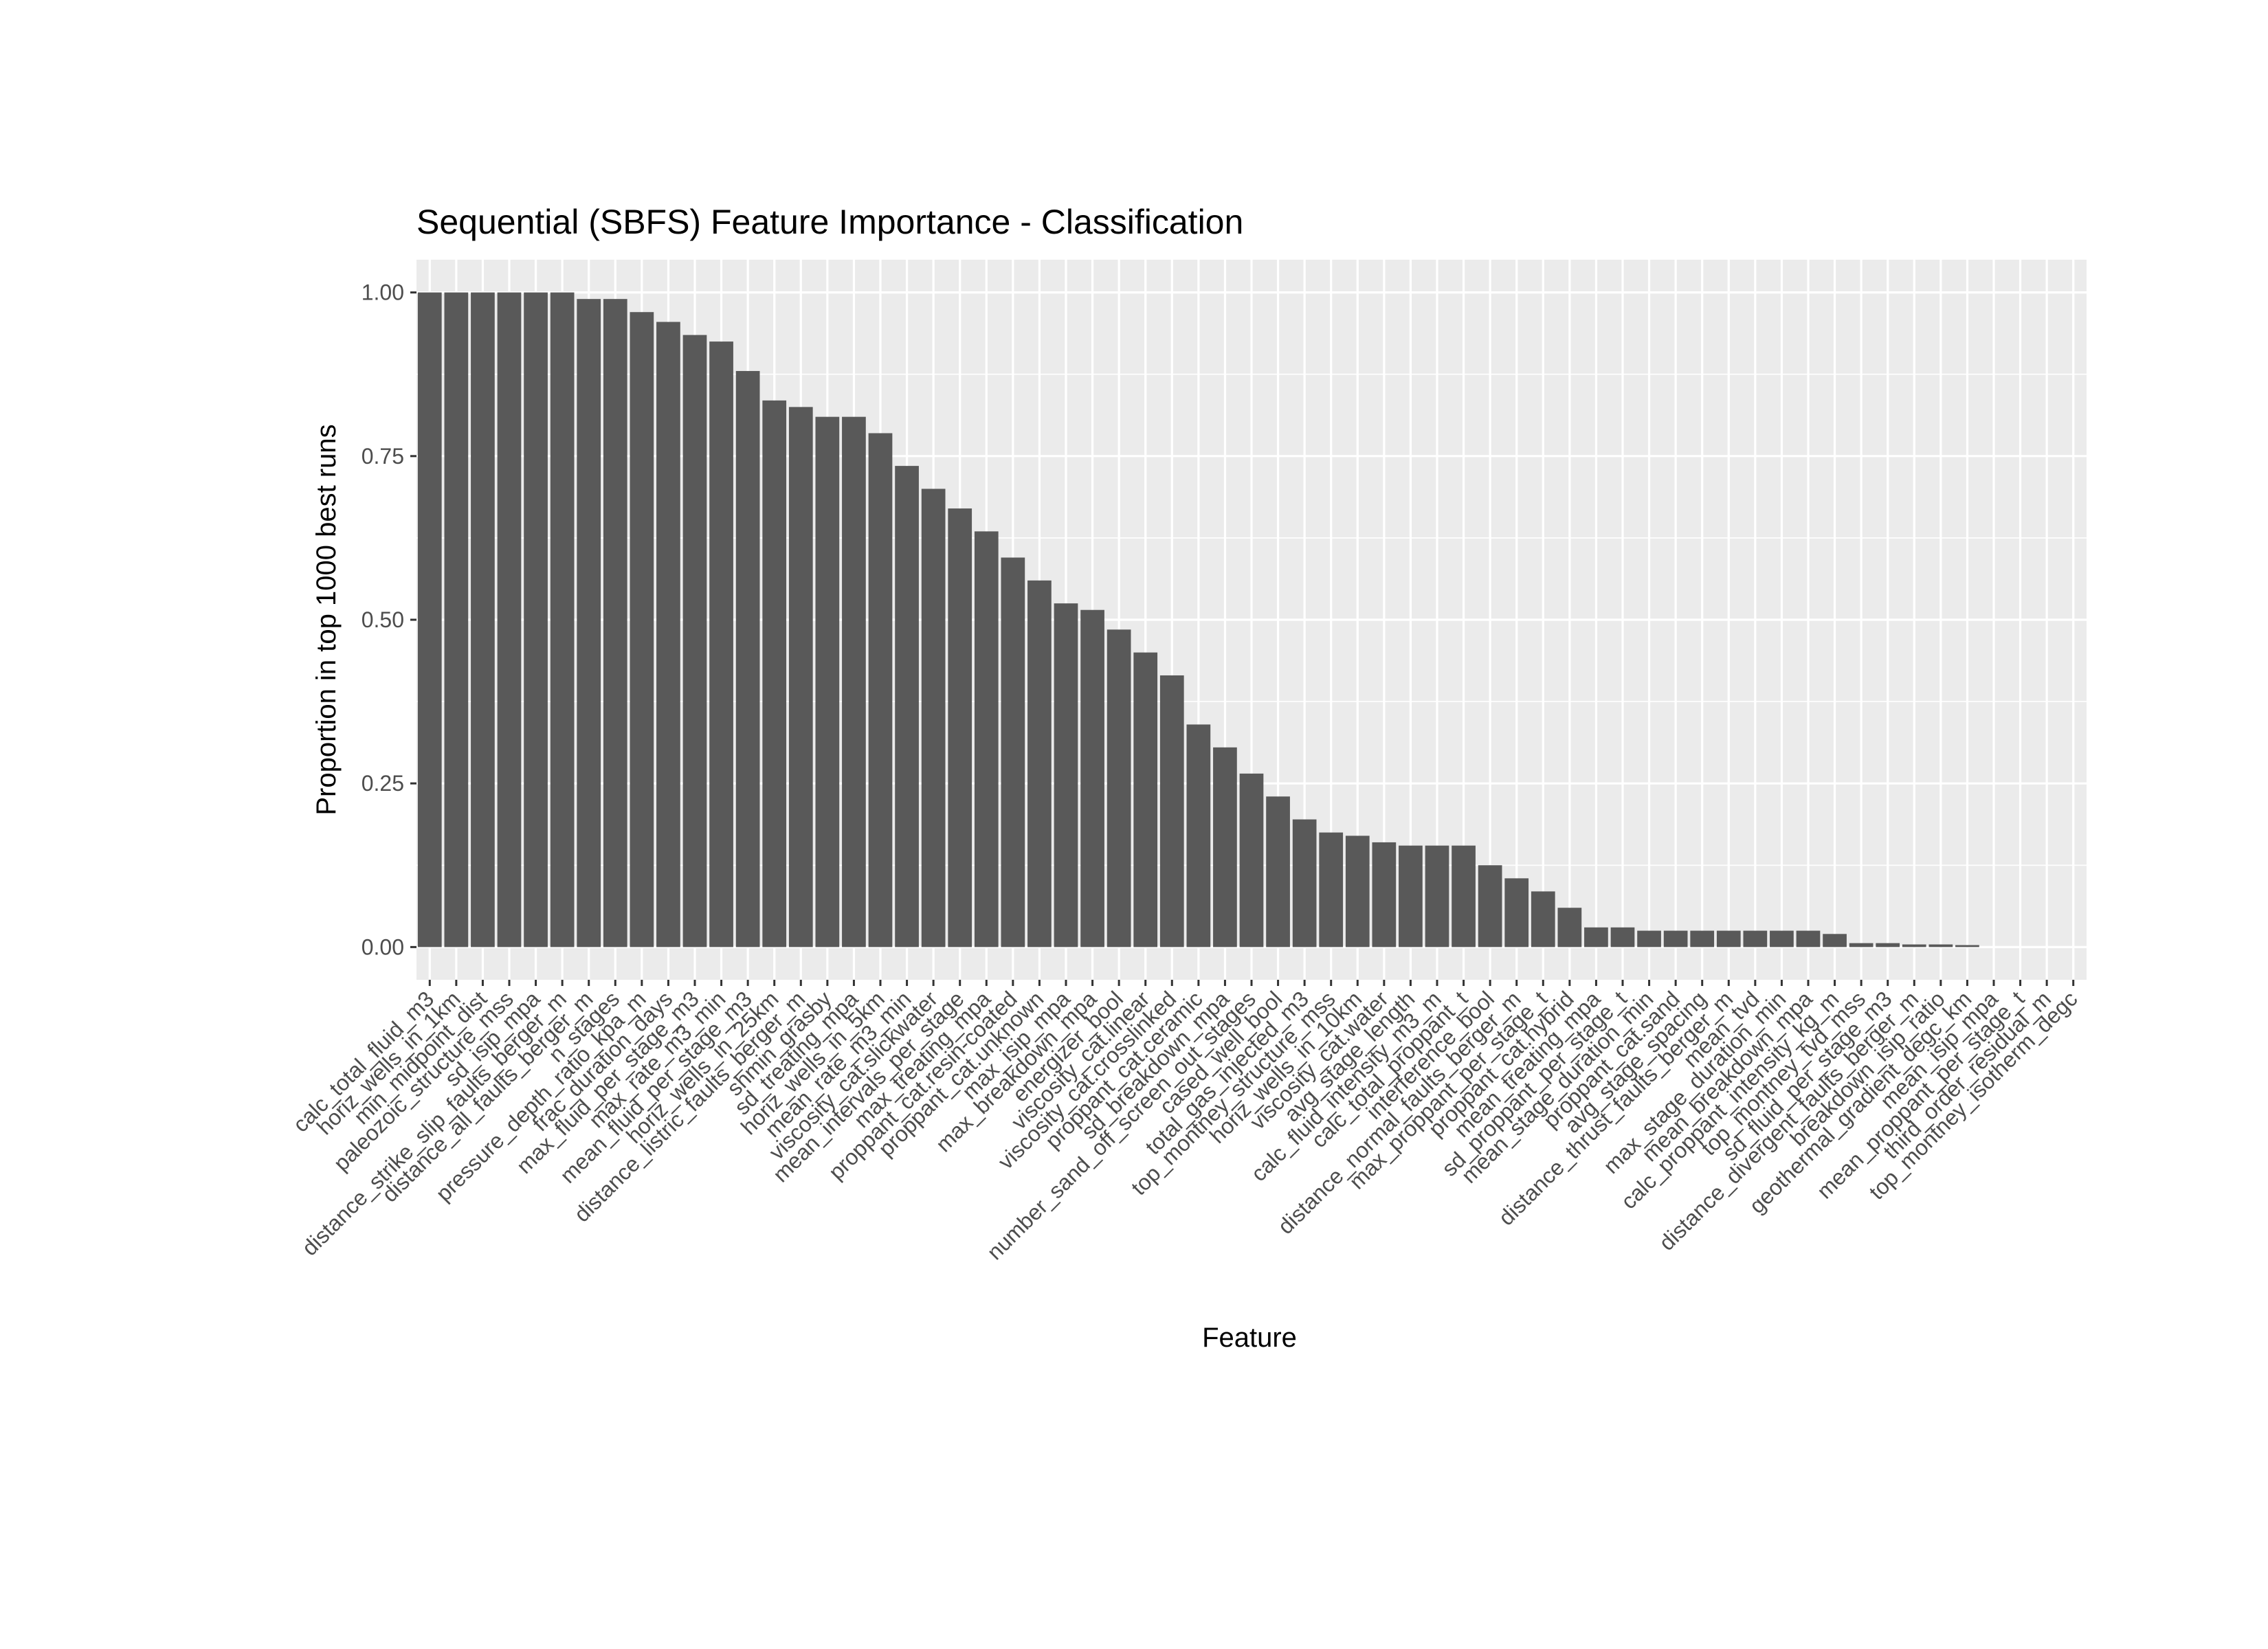 Image resolution: width=2268 pixels, height=1649 pixels. What do you see at coordinates (1888, 945) in the screenshot?
I see `bar-sd_fluid_per_stage_m3` at bounding box center [1888, 945].